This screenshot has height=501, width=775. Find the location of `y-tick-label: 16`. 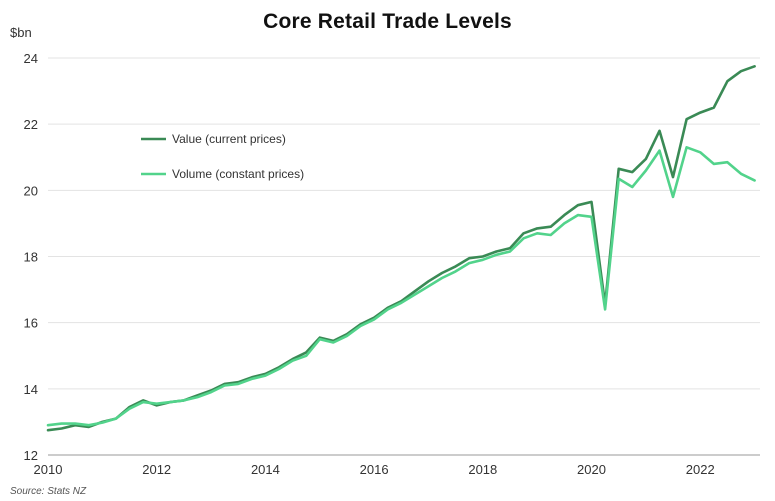

y-tick-label: 16 is located at coordinates (31, 323).